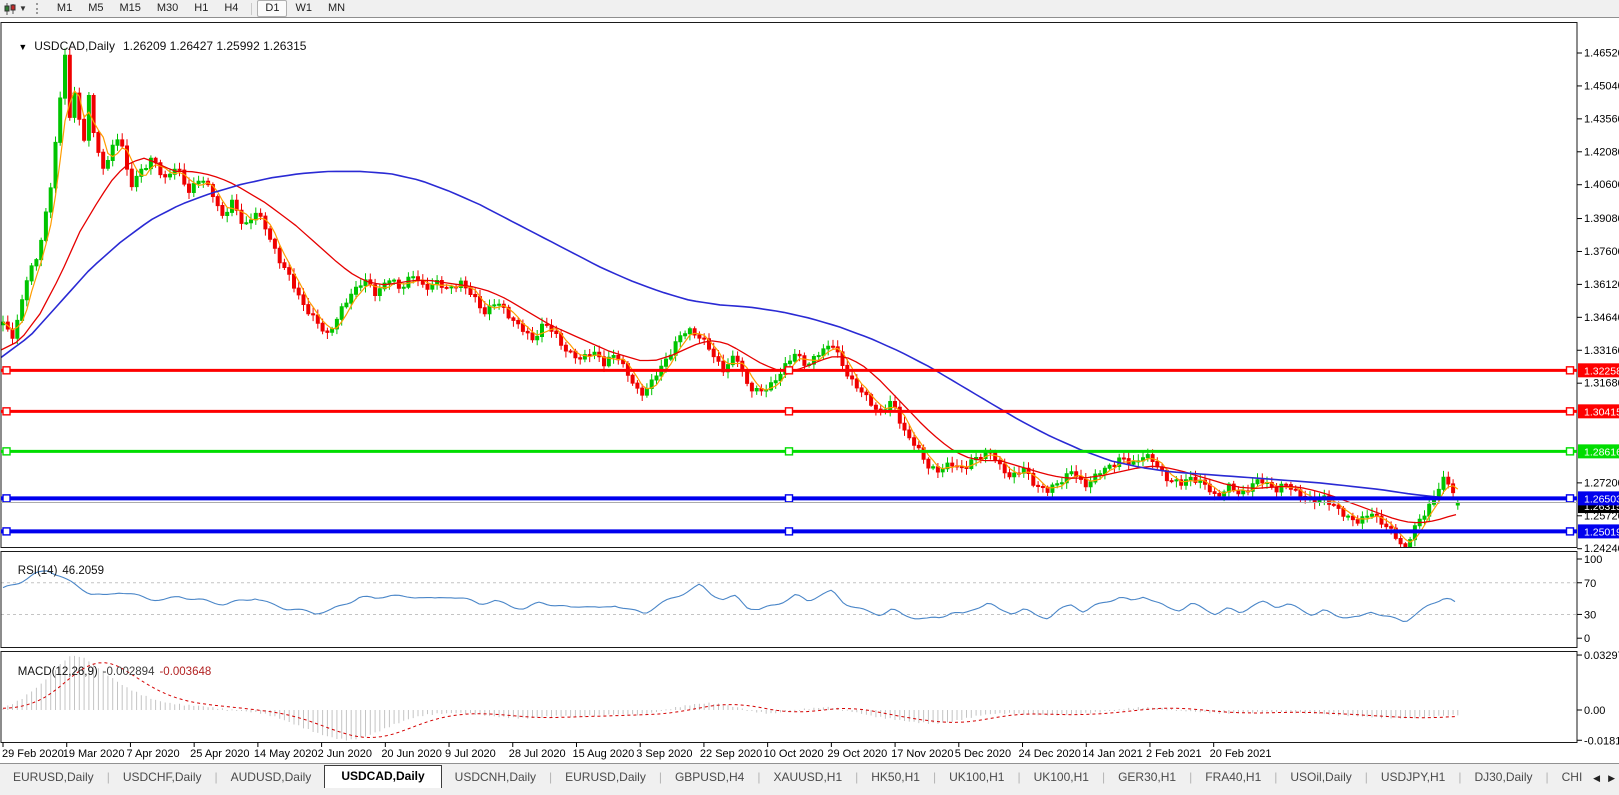 This screenshot has height=795, width=1619. What do you see at coordinates (231, 8) in the screenshot?
I see `timeframe-button-h4: H4` at bounding box center [231, 8].